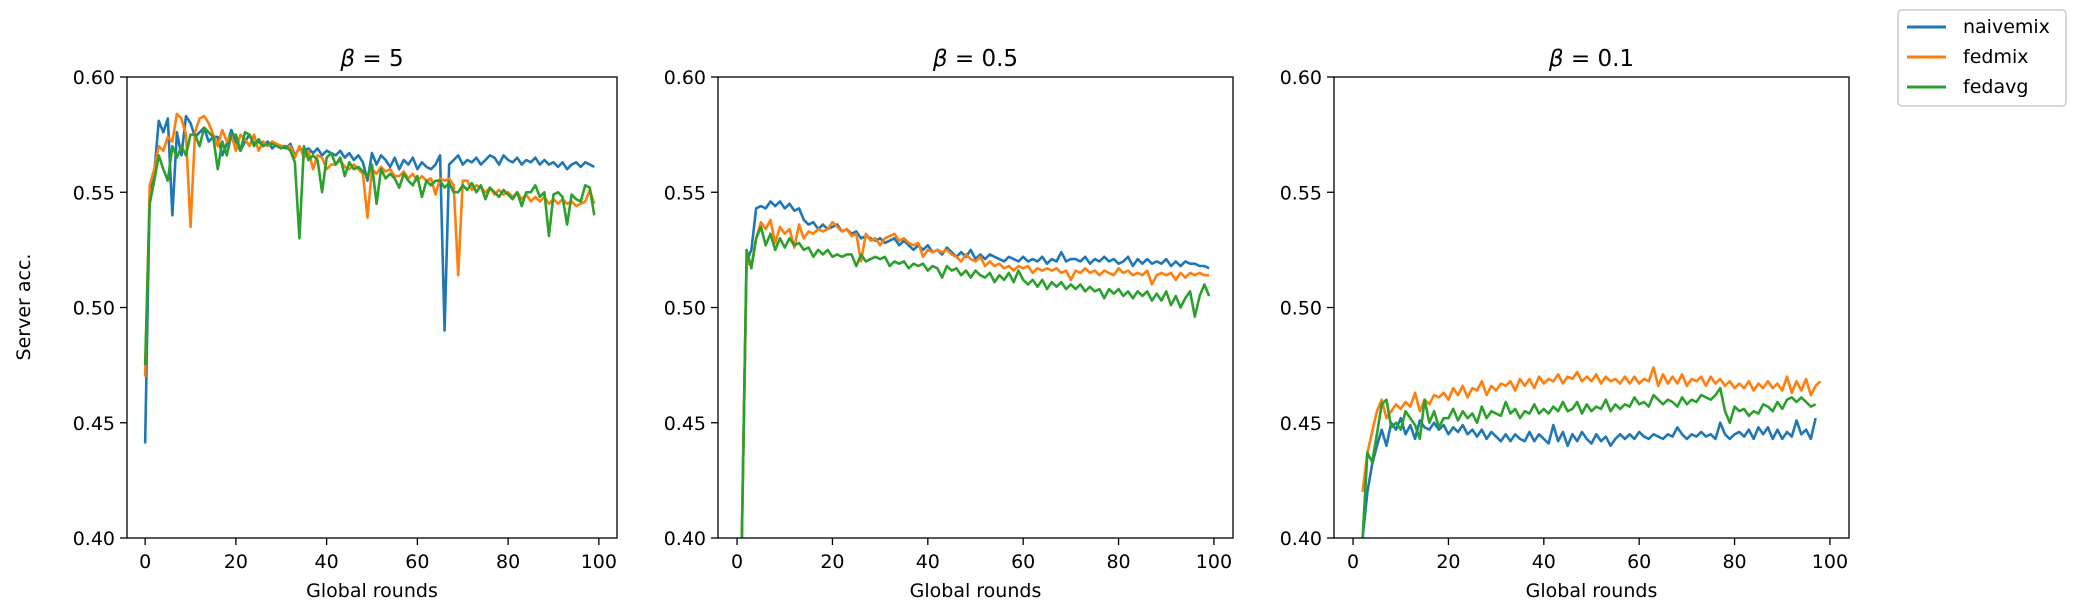 Image resolution: width=2077 pixels, height=616 pixels. Describe the element at coordinates (1599, 59) in the screenshot. I see `title-beta-value: = 0.1` at that location.